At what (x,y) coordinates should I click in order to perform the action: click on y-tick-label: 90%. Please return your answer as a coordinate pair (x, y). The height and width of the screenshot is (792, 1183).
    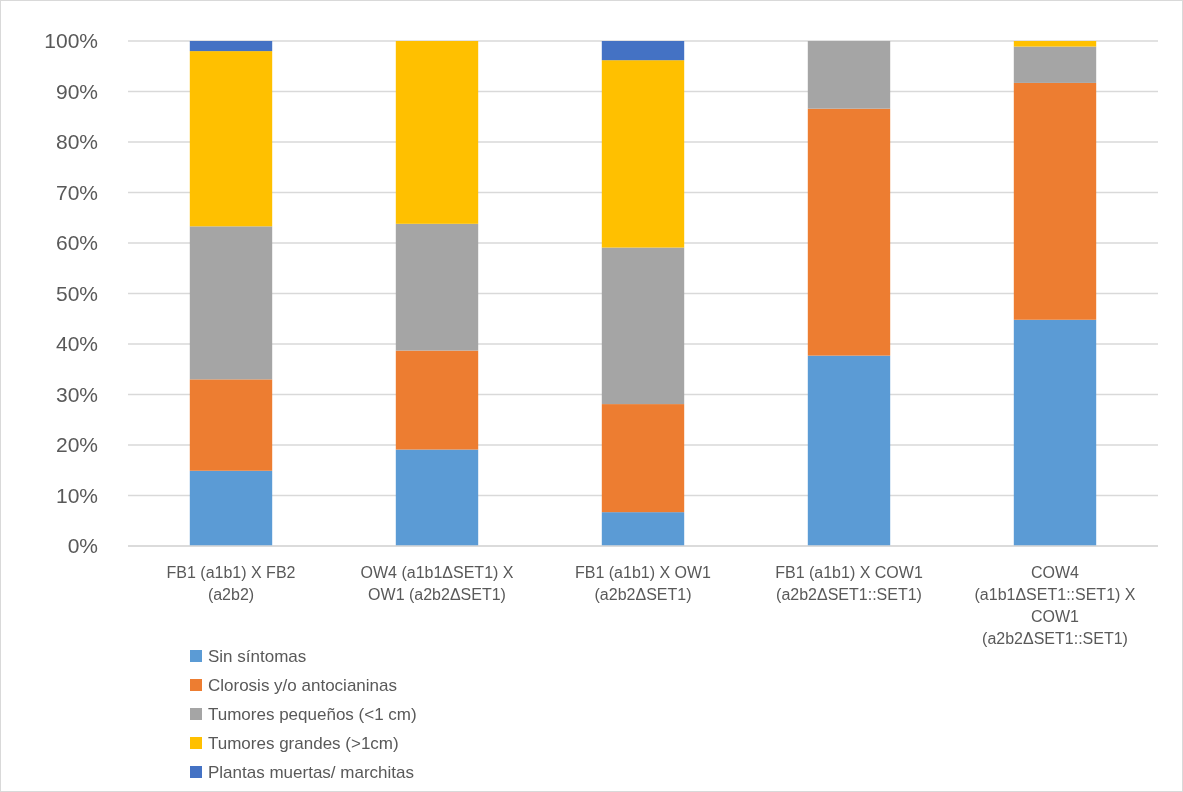
    Looking at the image, I should click on (76, 91).